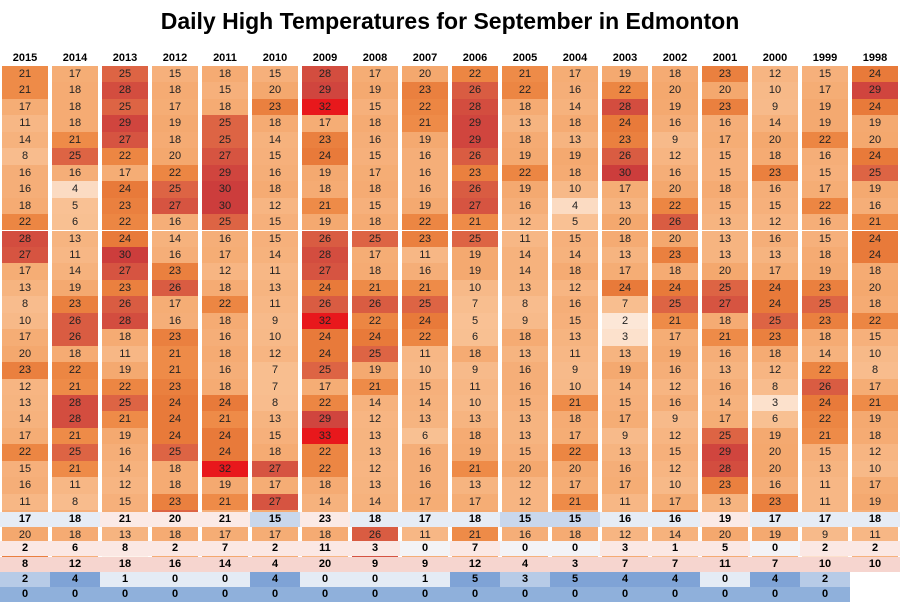 The image size is (900, 602). What do you see at coordinates (675, 140) in the screenshot?
I see `heat-cell: 9` at bounding box center [675, 140].